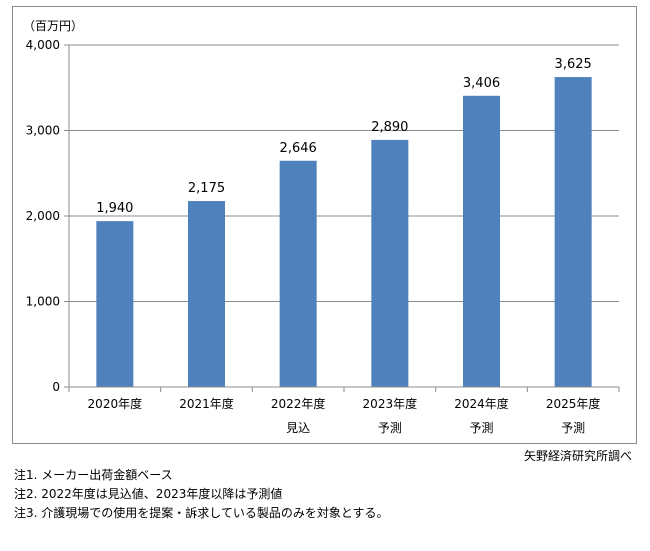  Describe the element at coordinates (573, 403) in the screenshot. I see `x-tick-label: 2025年度` at that location.